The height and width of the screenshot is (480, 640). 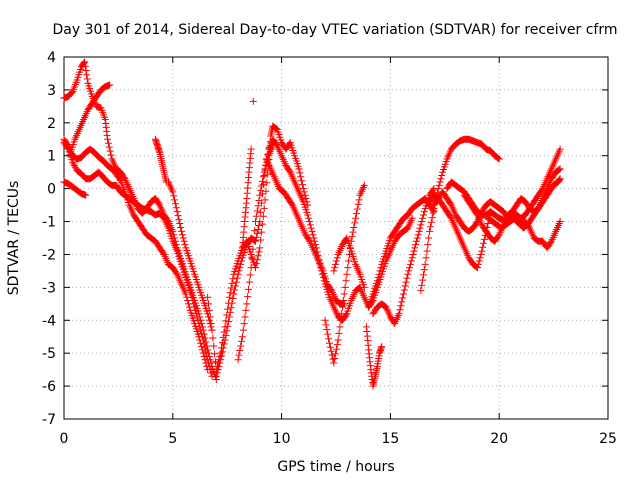 I want to click on y-tick-label: -7, so click(x=49, y=420).